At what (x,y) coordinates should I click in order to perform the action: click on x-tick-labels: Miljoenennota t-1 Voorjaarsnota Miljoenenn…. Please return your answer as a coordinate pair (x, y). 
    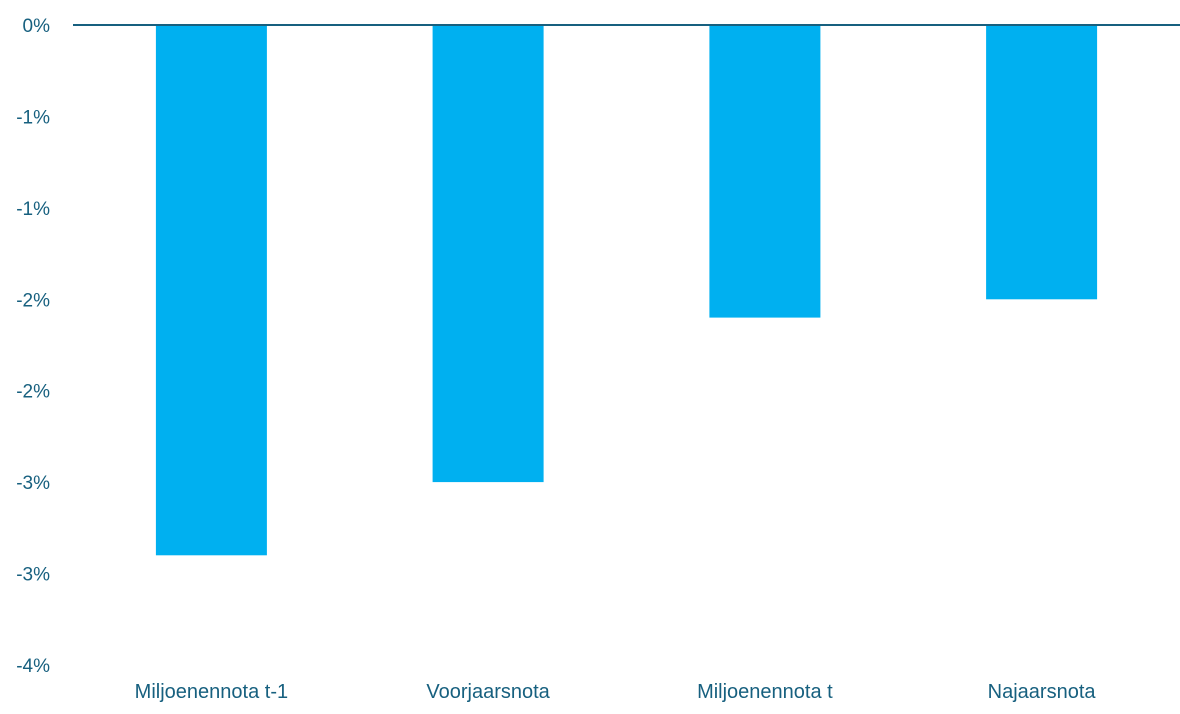
    Looking at the image, I should click on (616, 692).